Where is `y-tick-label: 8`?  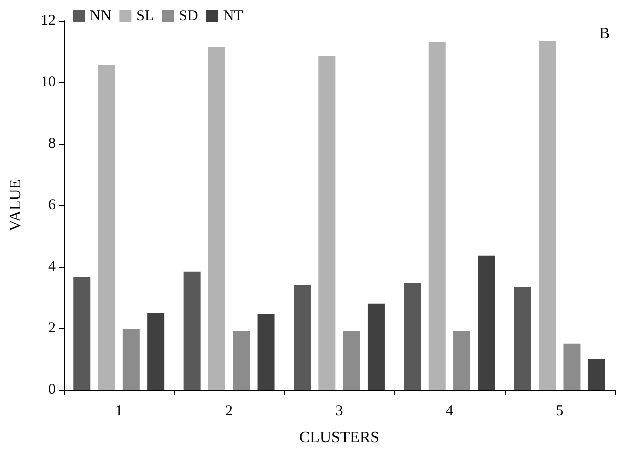 y-tick-label: 8 is located at coordinates (52, 144).